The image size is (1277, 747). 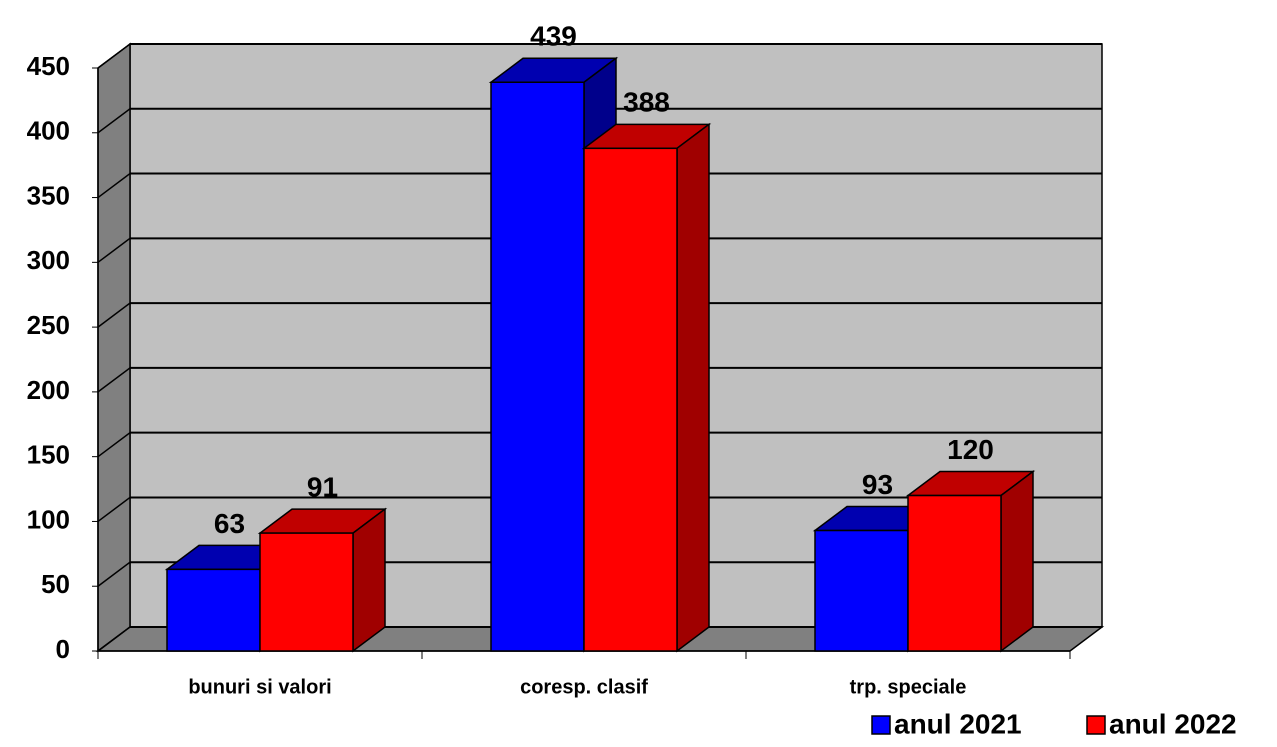 I want to click on x-tick-label: coresp. clasif, so click(x=584, y=687).